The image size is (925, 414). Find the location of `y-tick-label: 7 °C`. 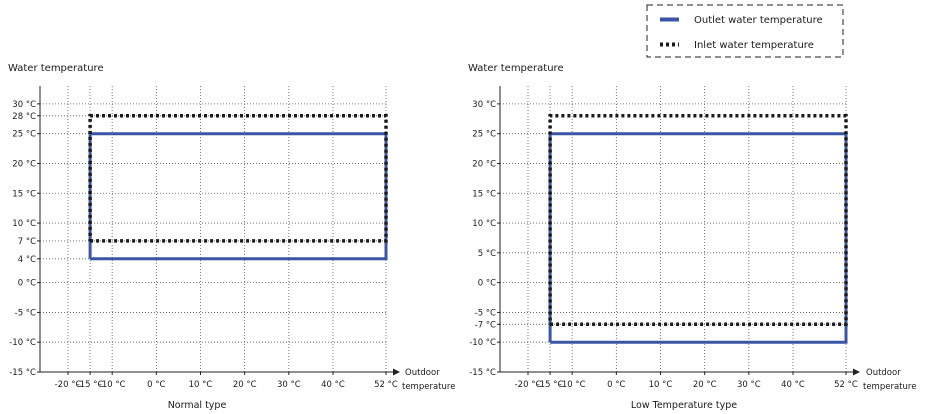

y-tick-label: 7 °C is located at coordinates (27, 242).